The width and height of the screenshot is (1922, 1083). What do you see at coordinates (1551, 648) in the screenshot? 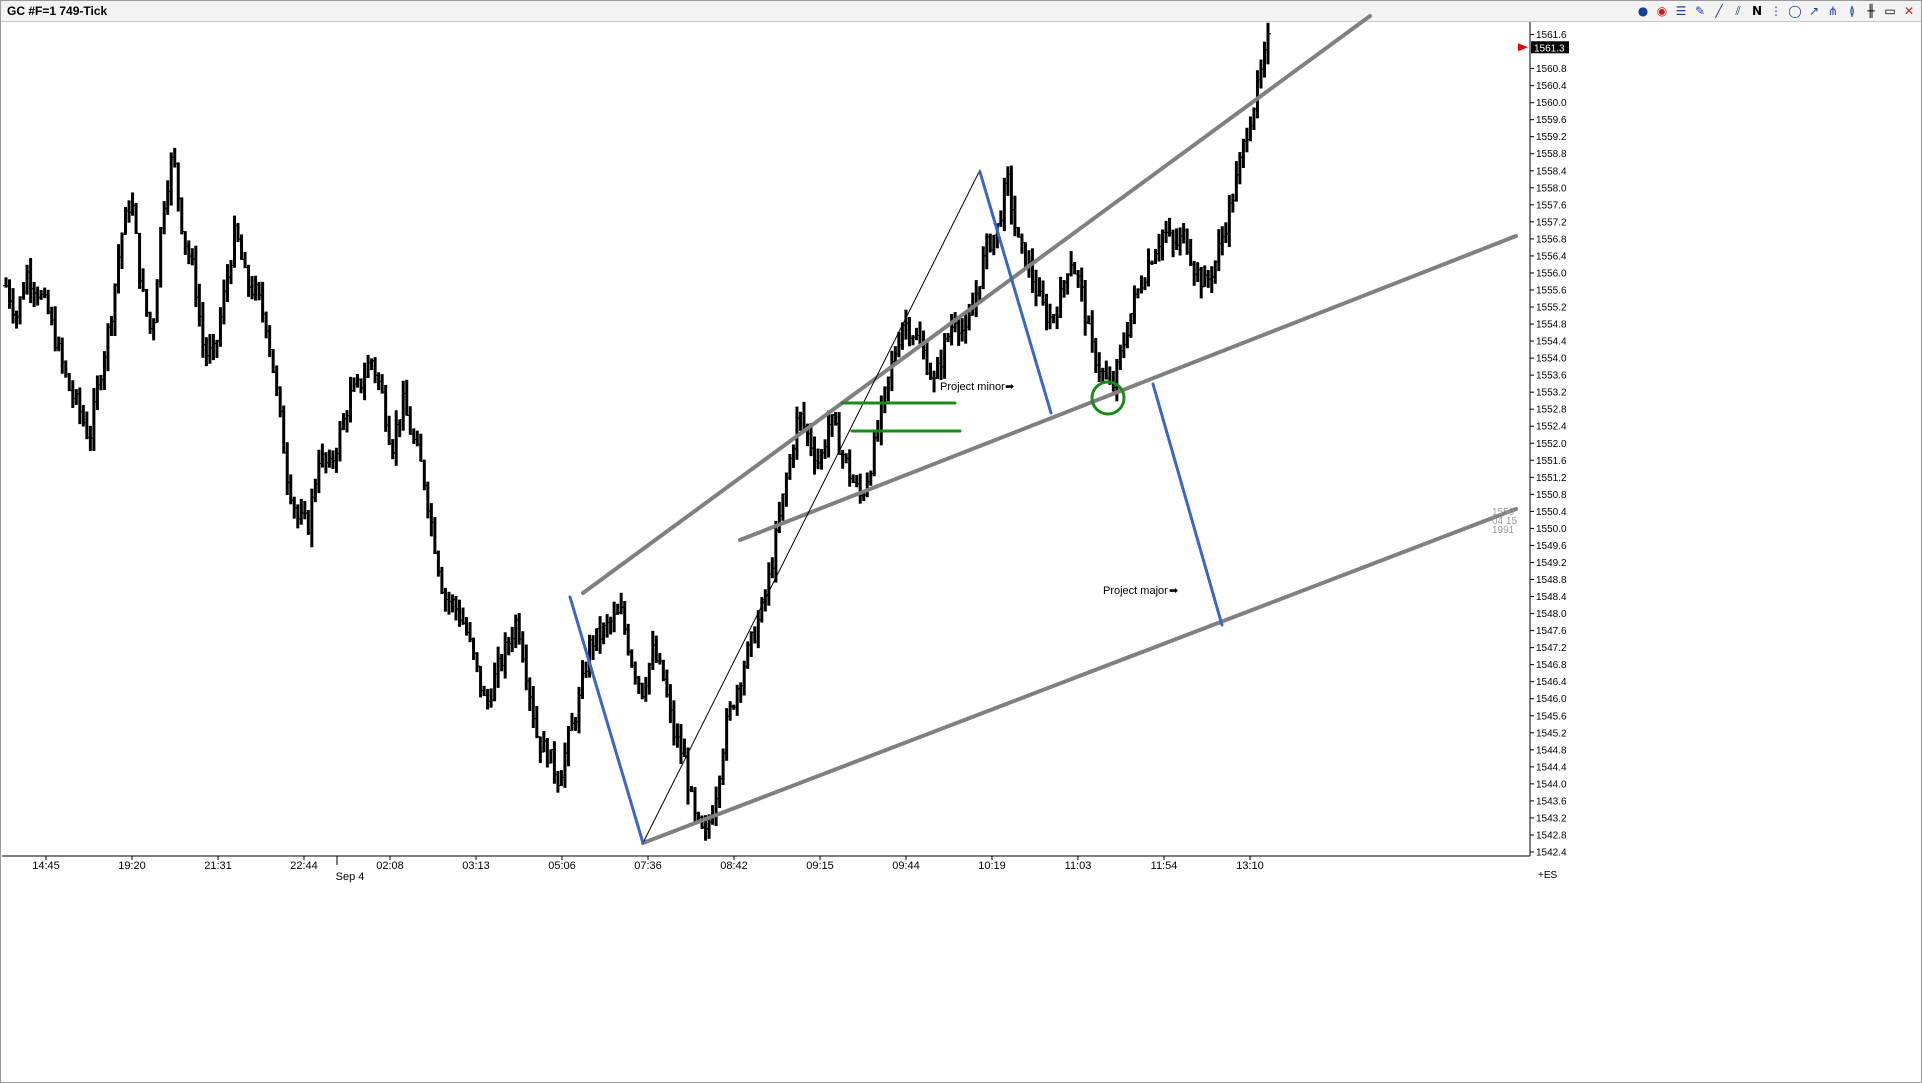
I see `price-tick-label: 1547.2` at bounding box center [1551, 648].